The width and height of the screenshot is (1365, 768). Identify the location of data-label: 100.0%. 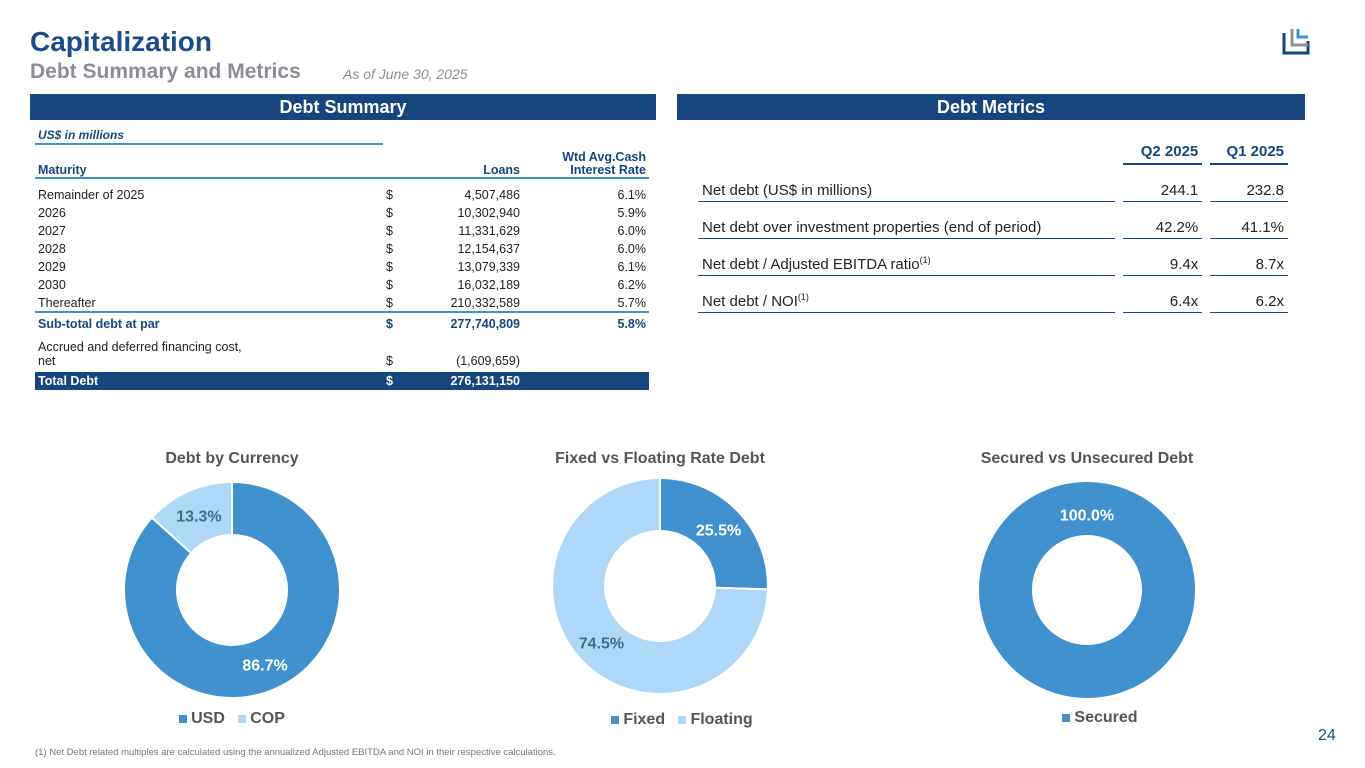
(1087, 516).